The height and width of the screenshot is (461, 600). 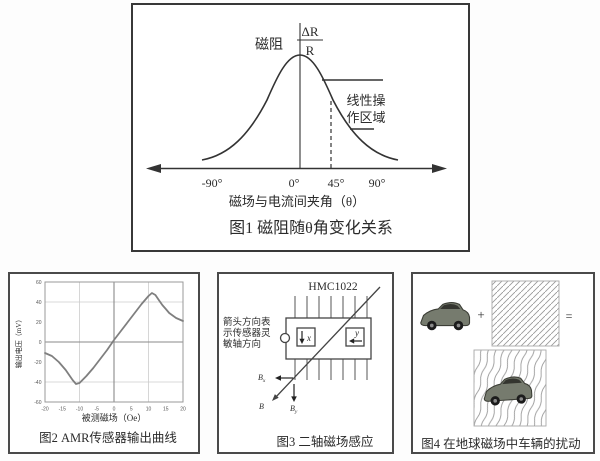 I want to click on bx-label: Bx, so click(x=262, y=378).